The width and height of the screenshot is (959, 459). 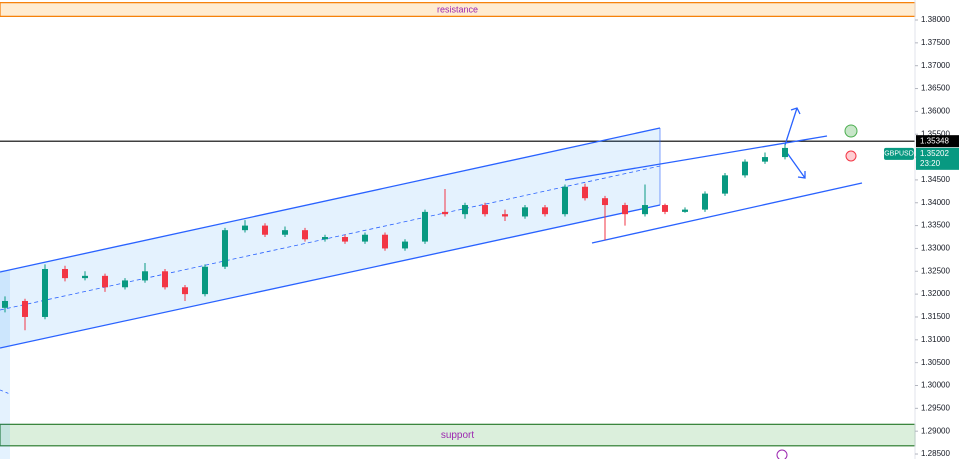 What do you see at coordinates (5, 392) in the screenshot?
I see `channel-mid` at bounding box center [5, 392].